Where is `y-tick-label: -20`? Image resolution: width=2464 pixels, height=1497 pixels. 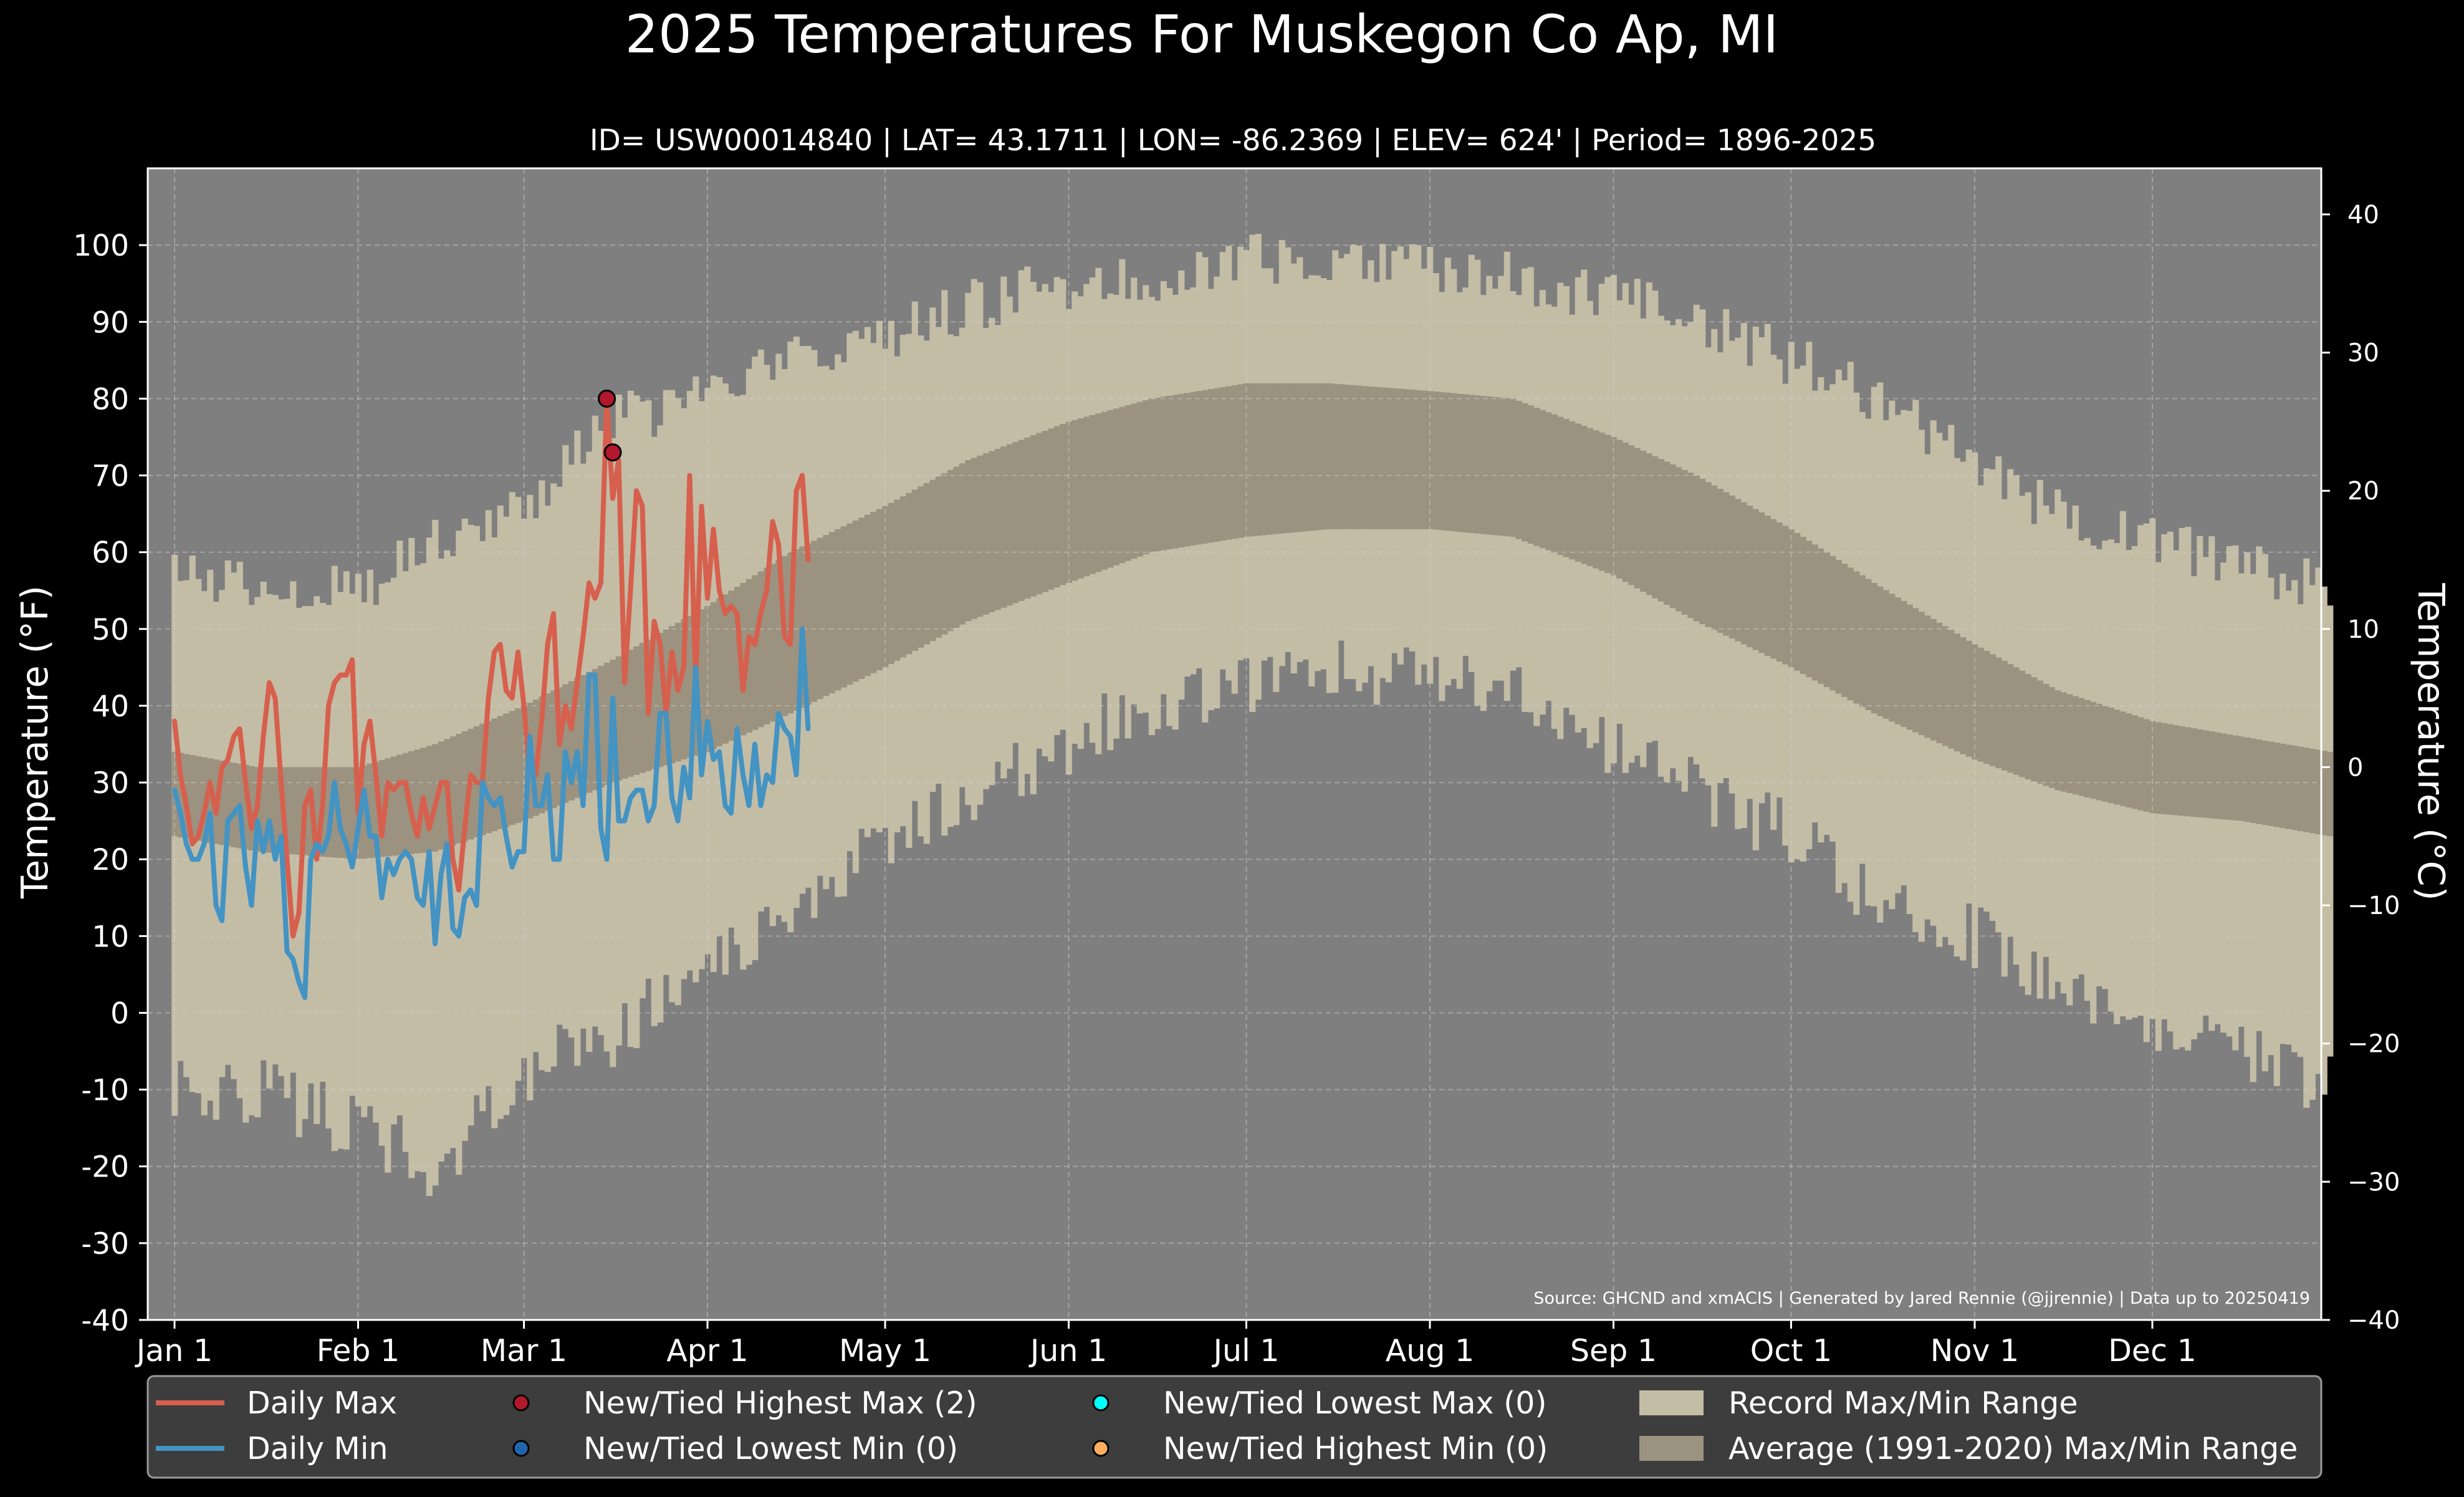 y-tick-label: -20 is located at coordinates (105, 1167).